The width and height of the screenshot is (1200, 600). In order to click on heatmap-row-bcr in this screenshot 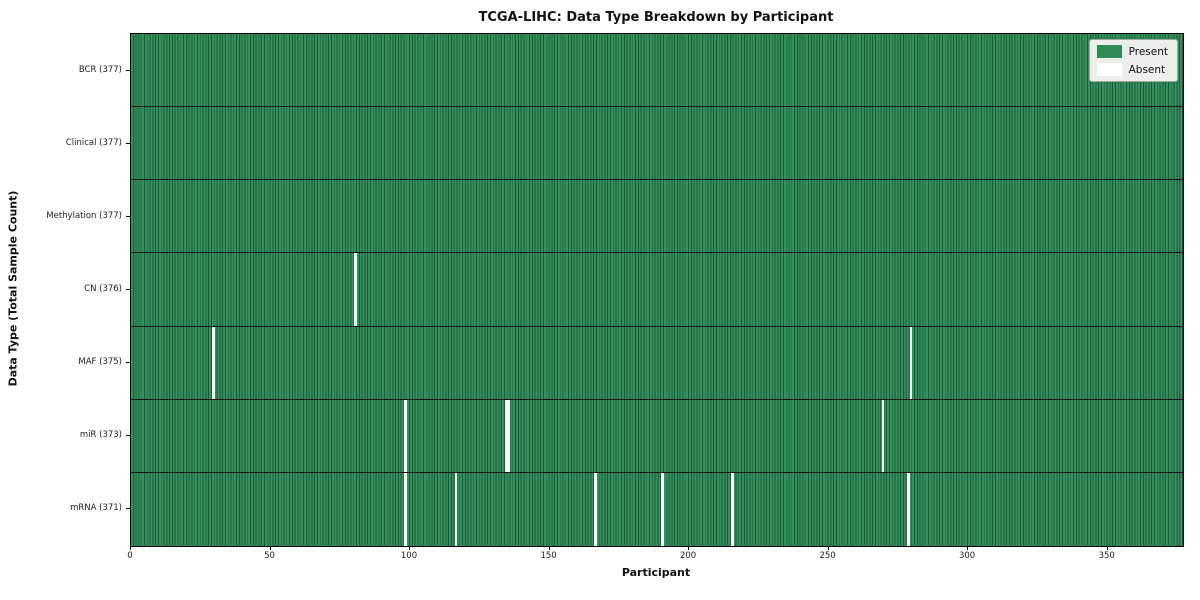, I will do `click(657, 71)`.